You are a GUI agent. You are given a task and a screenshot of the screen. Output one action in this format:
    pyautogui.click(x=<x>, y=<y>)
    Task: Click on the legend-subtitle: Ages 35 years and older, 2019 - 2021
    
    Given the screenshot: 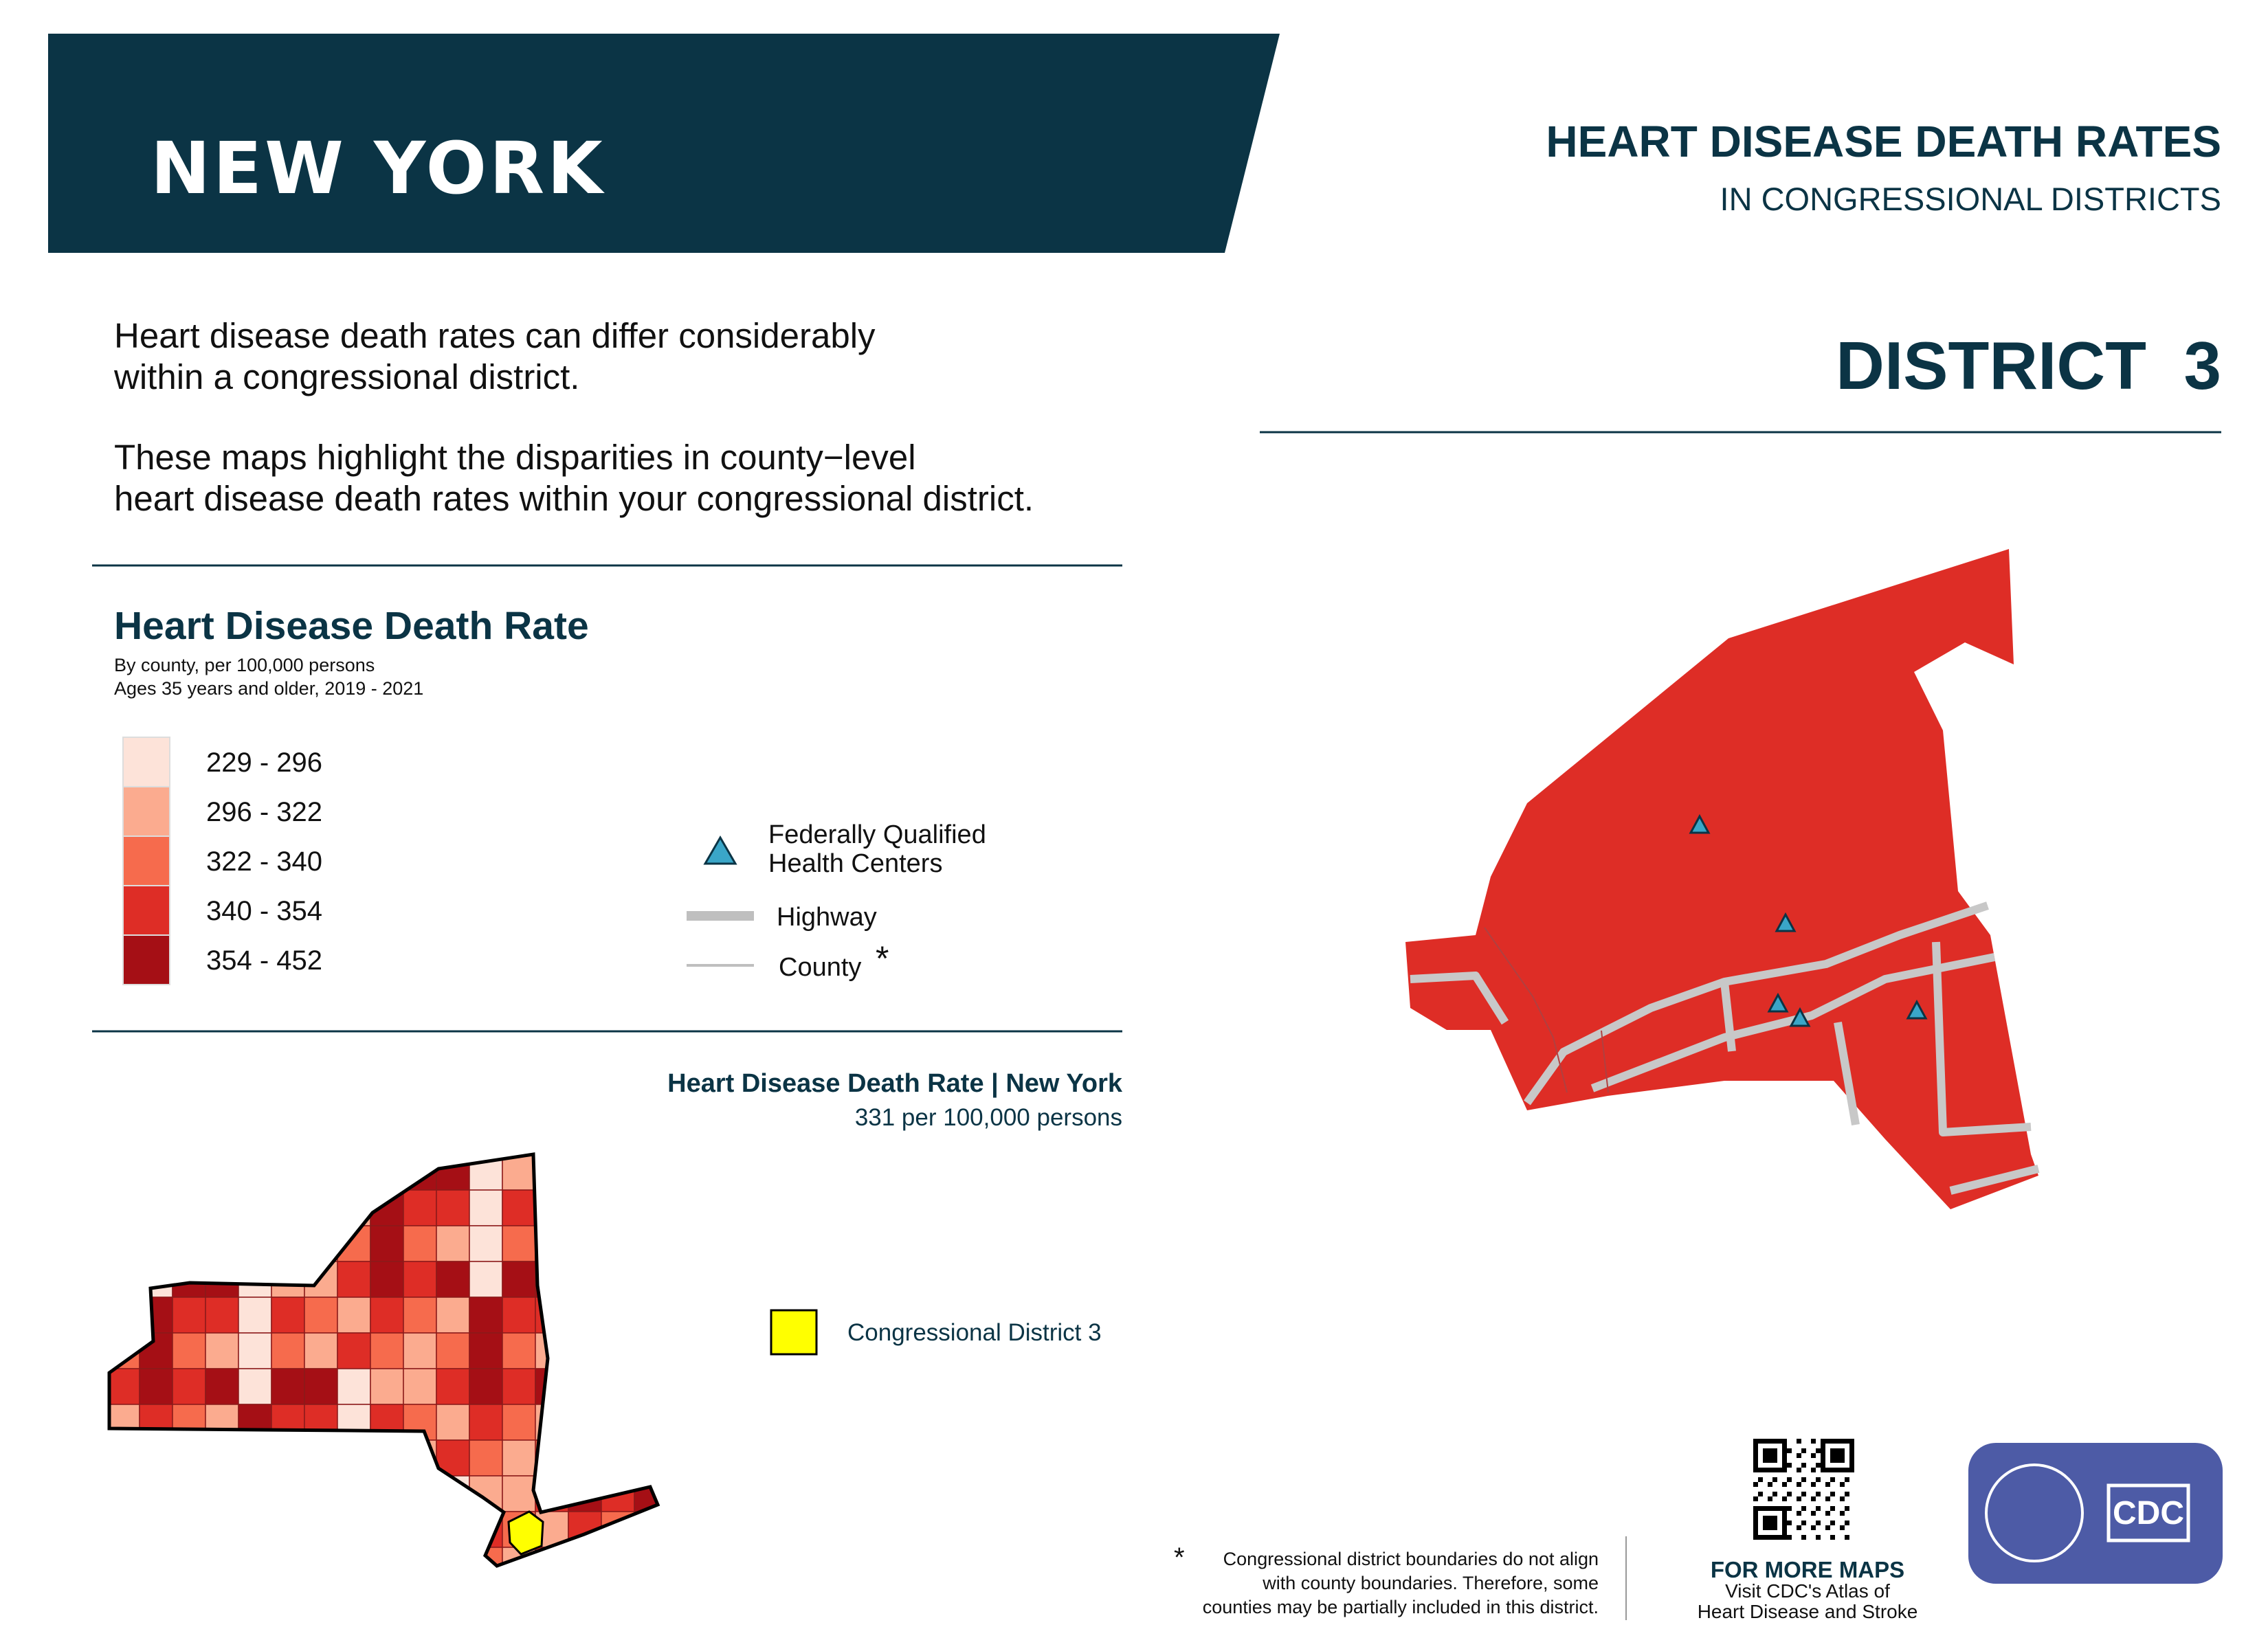 What is the action you would take?
    pyautogui.click(x=268, y=688)
    